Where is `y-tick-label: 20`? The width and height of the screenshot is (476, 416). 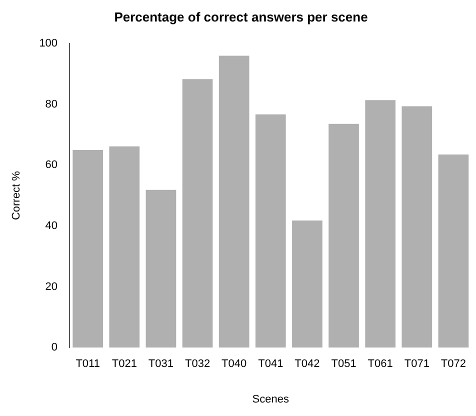 y-tick-label: 20 is located at coordinates (51, 286).